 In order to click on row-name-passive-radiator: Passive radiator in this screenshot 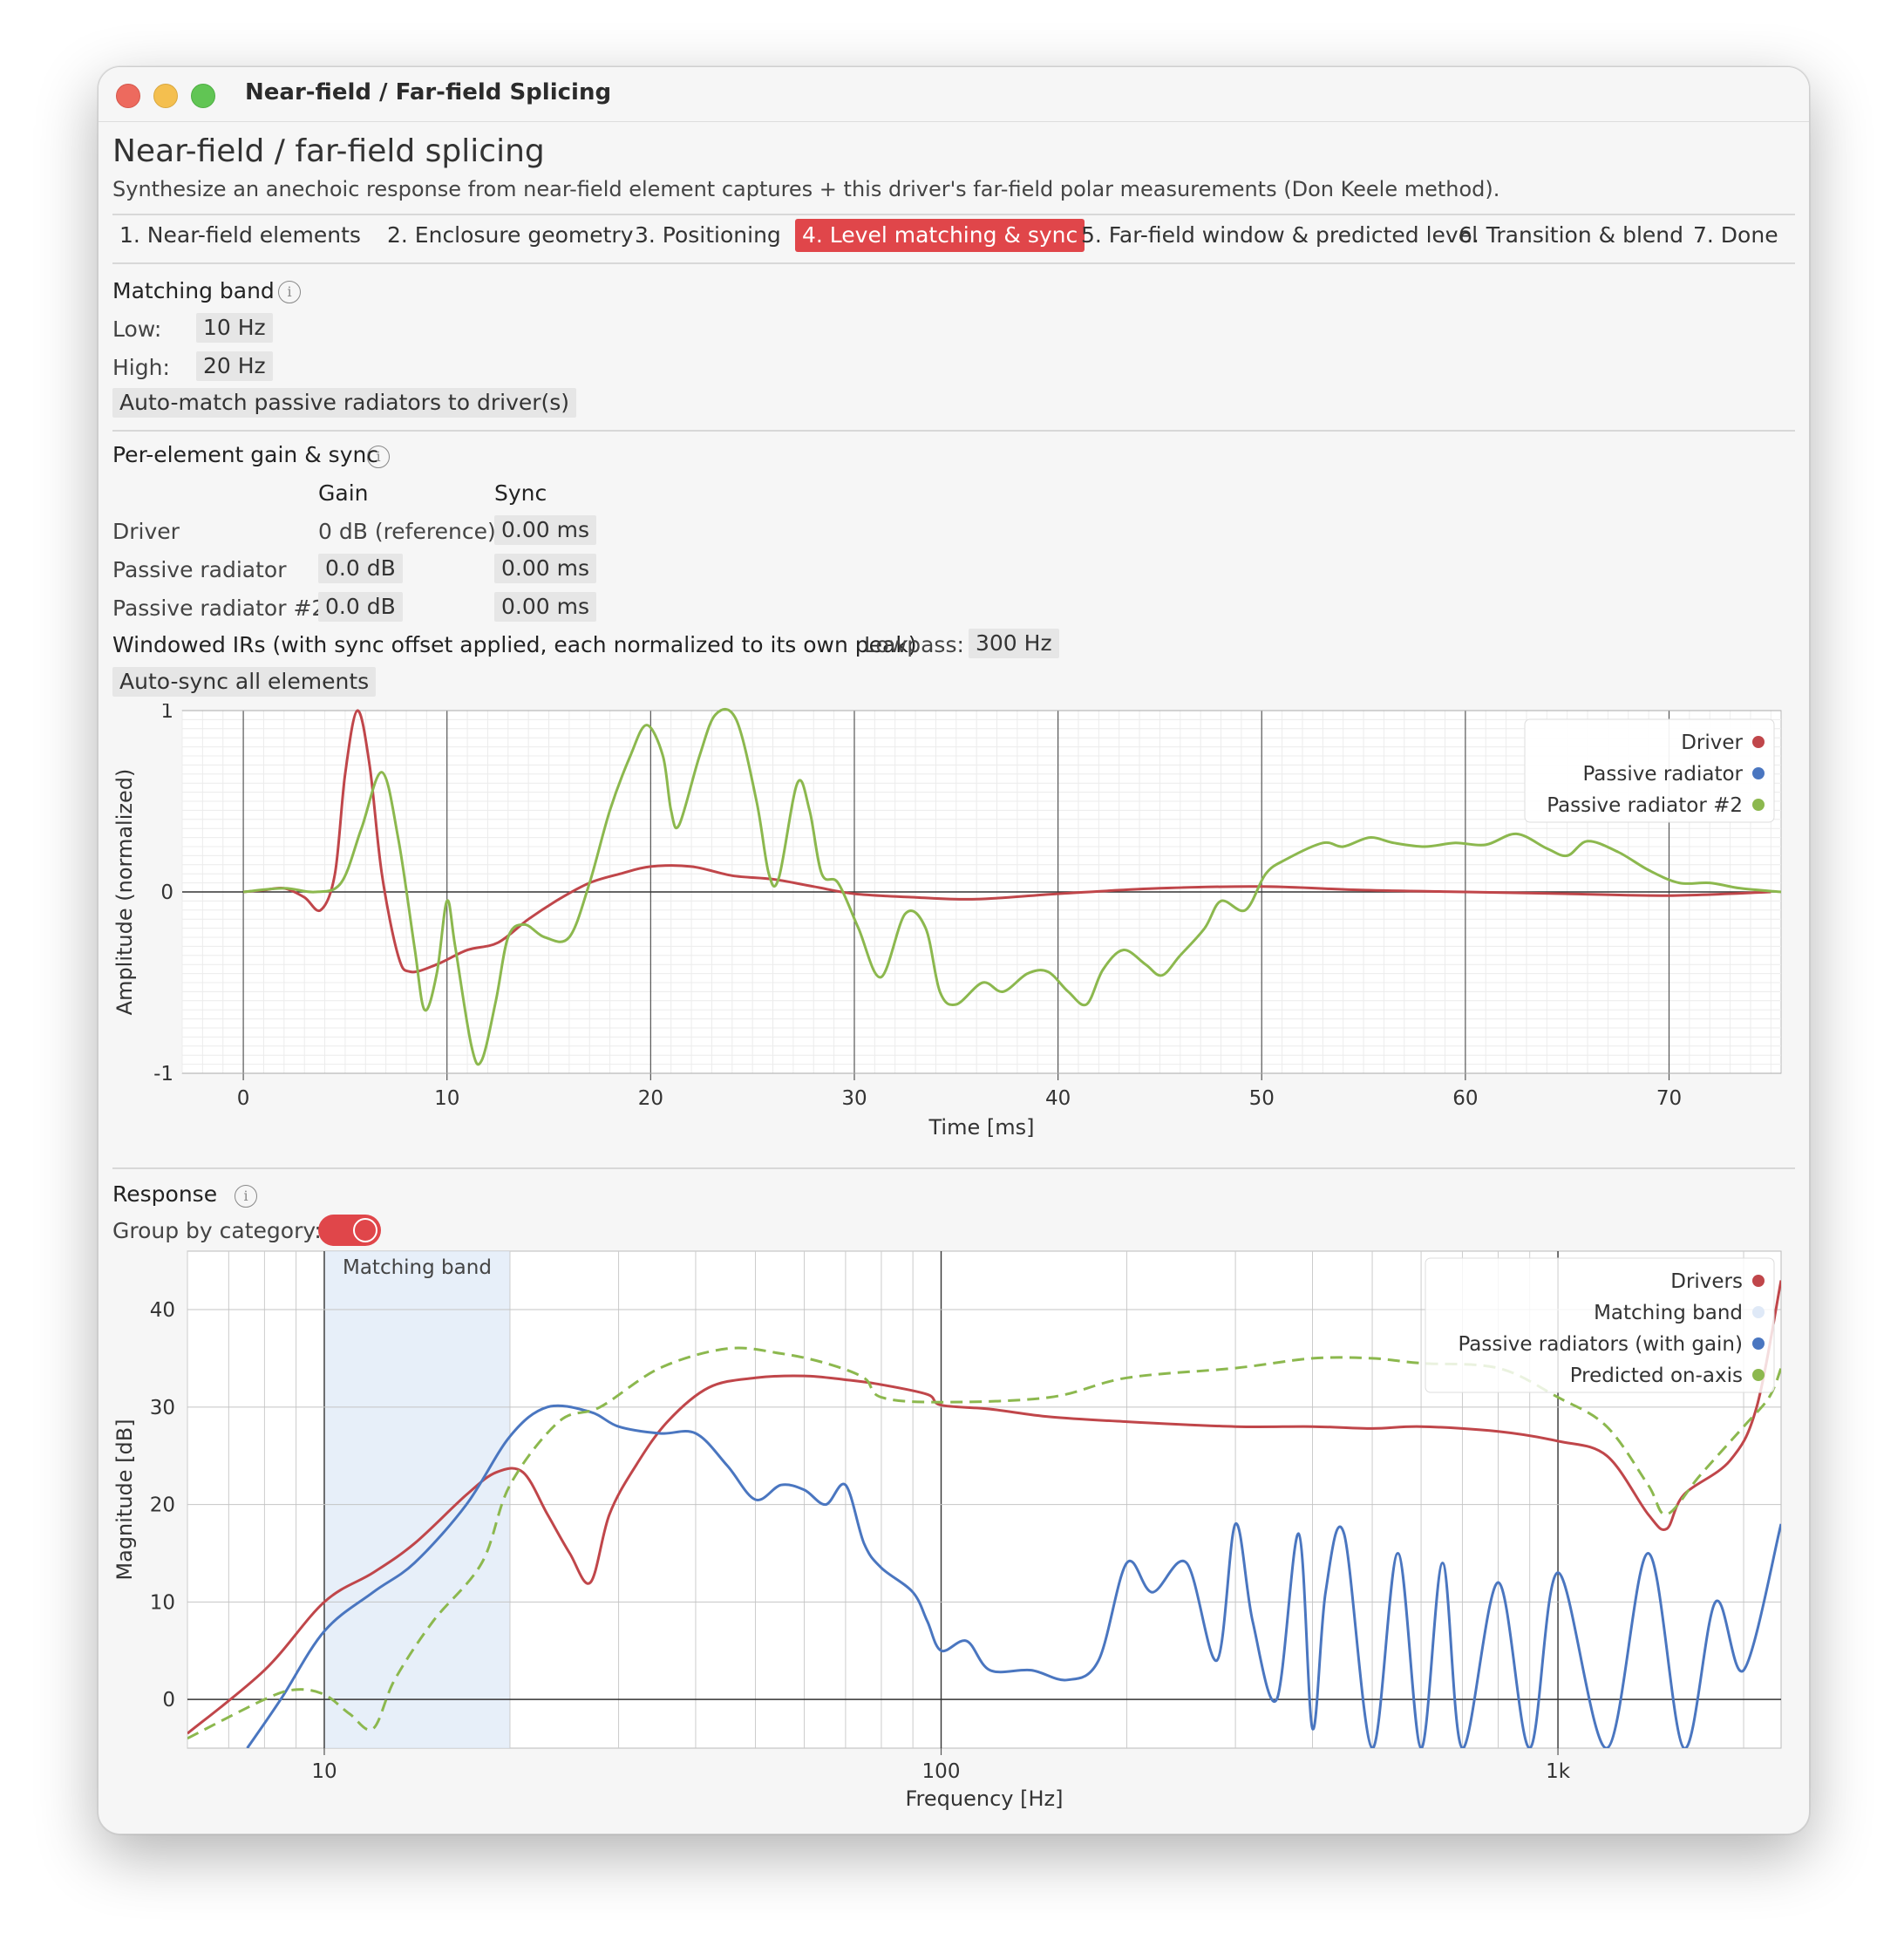, I will do `click(199, 569)`.